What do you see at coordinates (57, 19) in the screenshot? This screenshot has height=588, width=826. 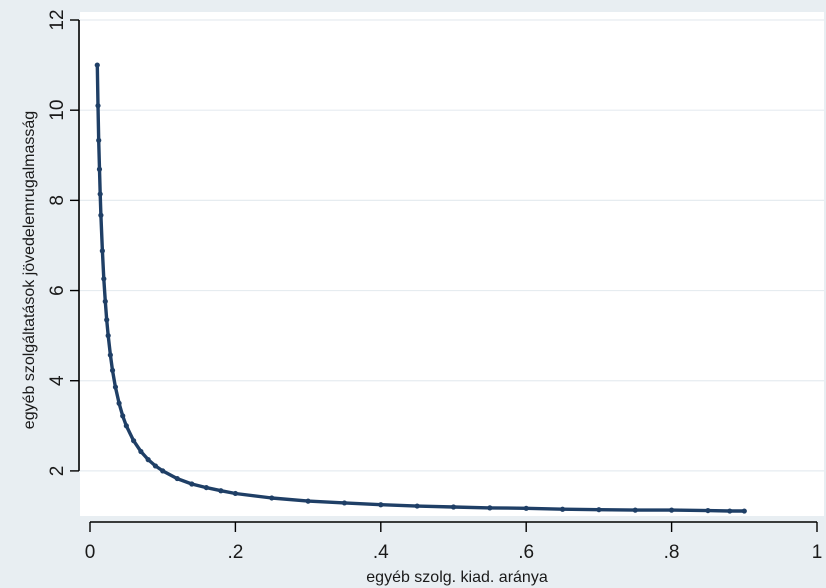 I see `y-tick-label: 12` at bounding box center [57, 19].